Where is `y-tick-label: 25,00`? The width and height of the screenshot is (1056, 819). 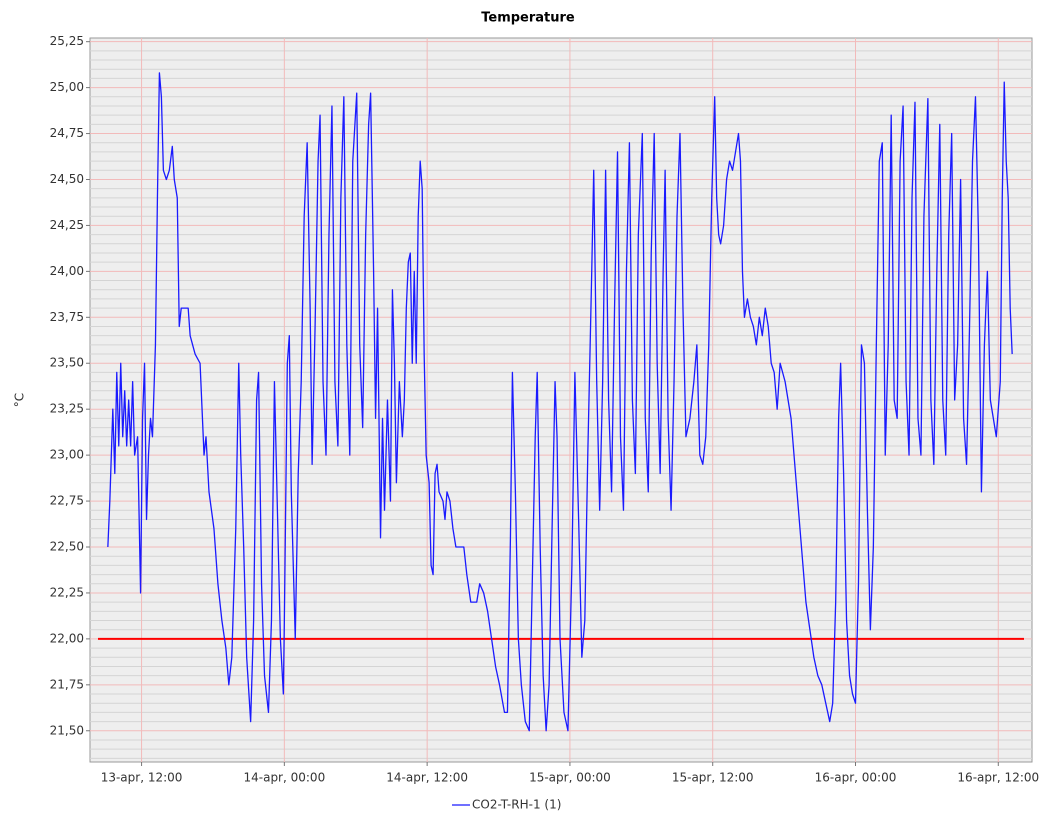 y-tick-label: 25,00 is located at coordinates (67, 87).